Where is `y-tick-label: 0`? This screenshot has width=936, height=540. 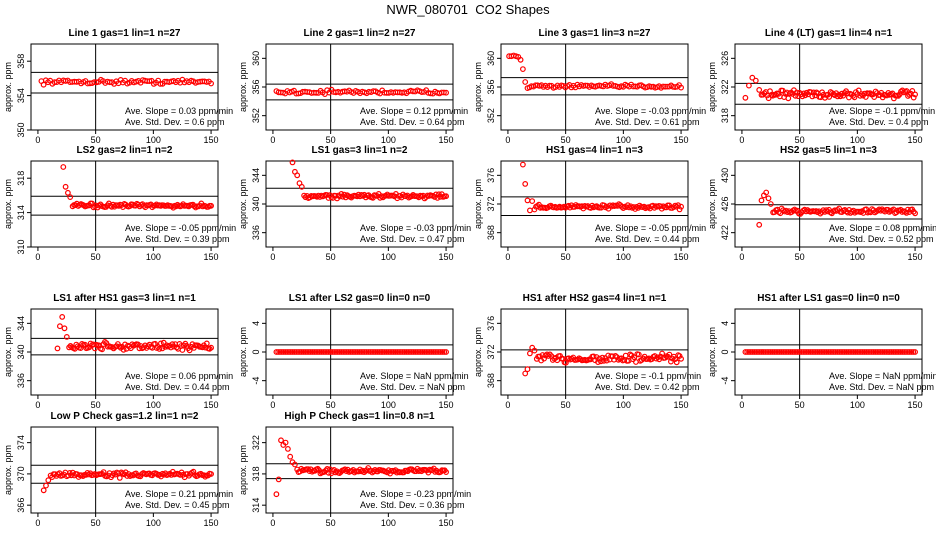 y-tick-label: 0 is located at coordinates (725, 351).